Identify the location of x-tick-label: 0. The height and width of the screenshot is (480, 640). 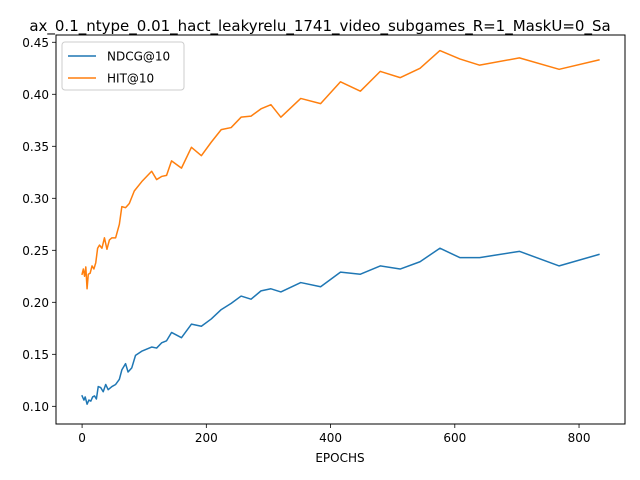
(82, 438).